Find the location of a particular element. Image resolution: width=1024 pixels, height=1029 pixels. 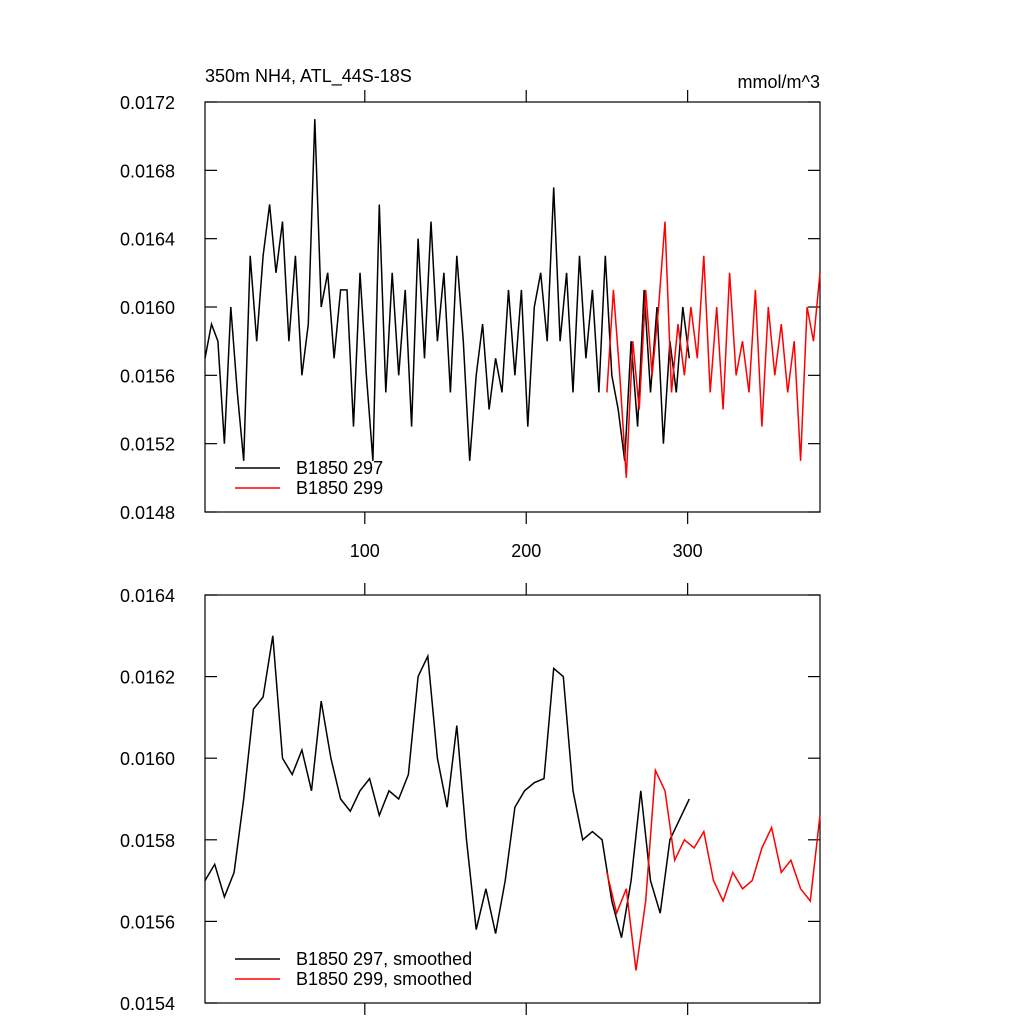

legend-label: B1850 299, smoothed is located at coordinates (384, 979).